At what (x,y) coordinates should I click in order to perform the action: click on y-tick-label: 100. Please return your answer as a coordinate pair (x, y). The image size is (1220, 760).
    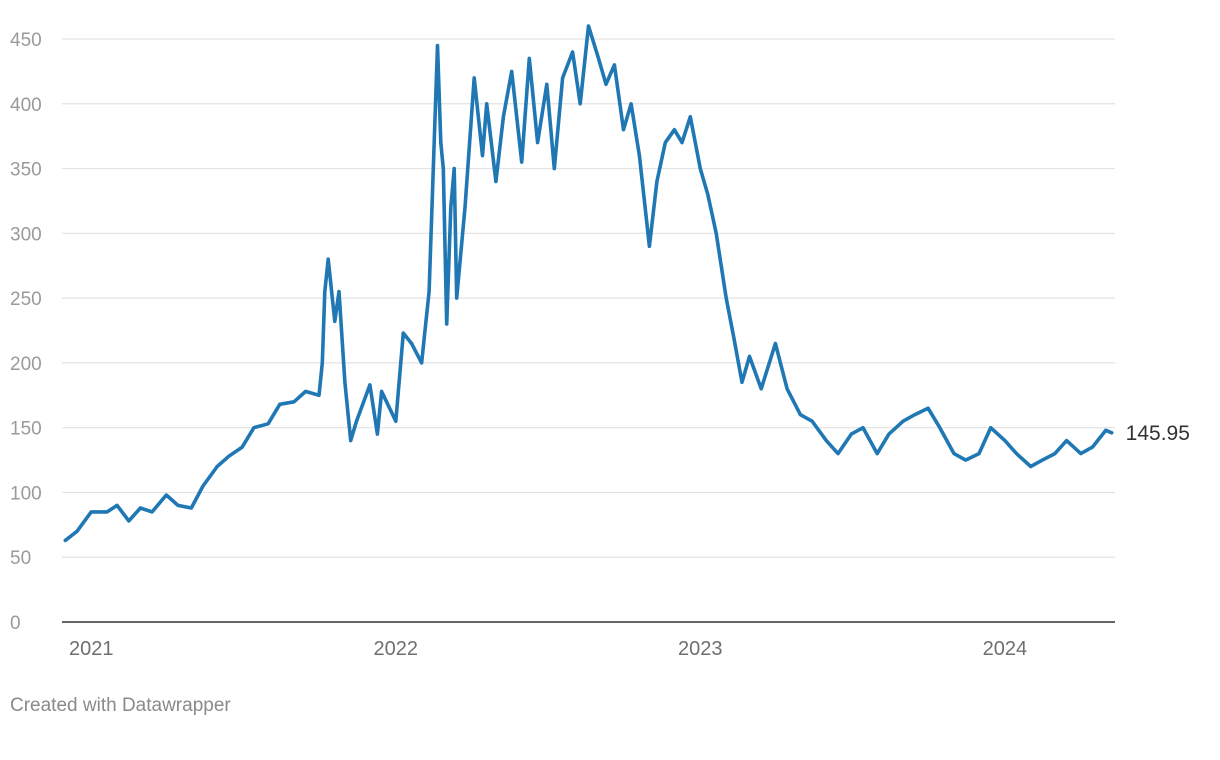
    Looking at the image, I should click on (26, 493).